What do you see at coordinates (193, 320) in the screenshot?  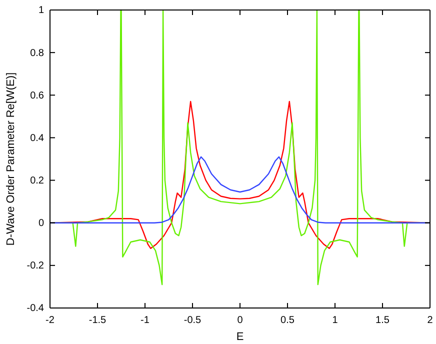 I see `x-tick-label: -0.5` at bounding box center [193, 320].